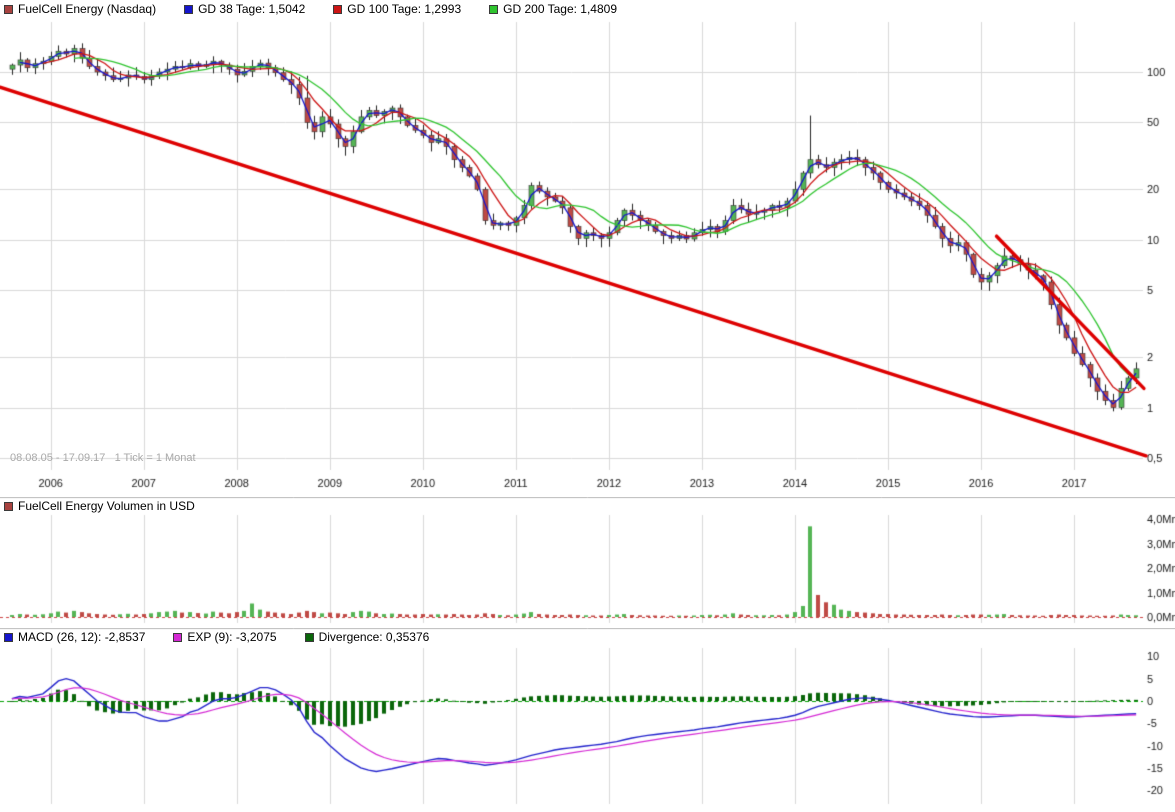  I want to click on gd38-swatch-icon, so click(189, 9).